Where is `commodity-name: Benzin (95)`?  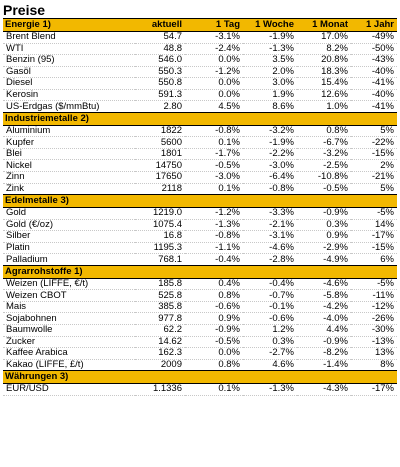 commodity-name: Benzin (95) is located at coordinates (69, 60).